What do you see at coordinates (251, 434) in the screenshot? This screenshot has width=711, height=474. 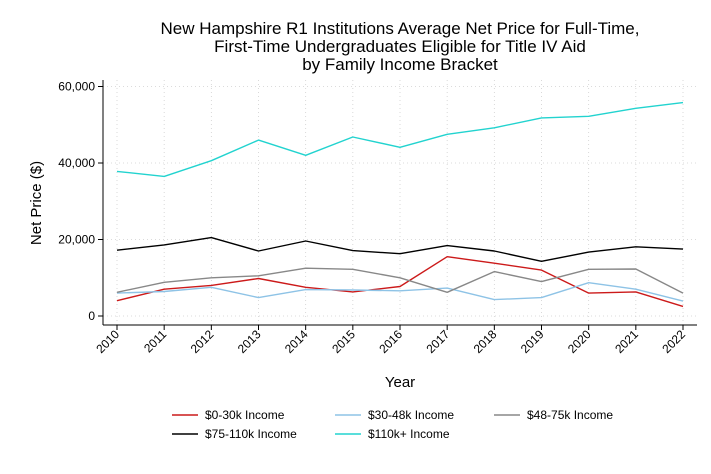 I see `legend-label: $75-110k Income` at bounding box center [251, 434].